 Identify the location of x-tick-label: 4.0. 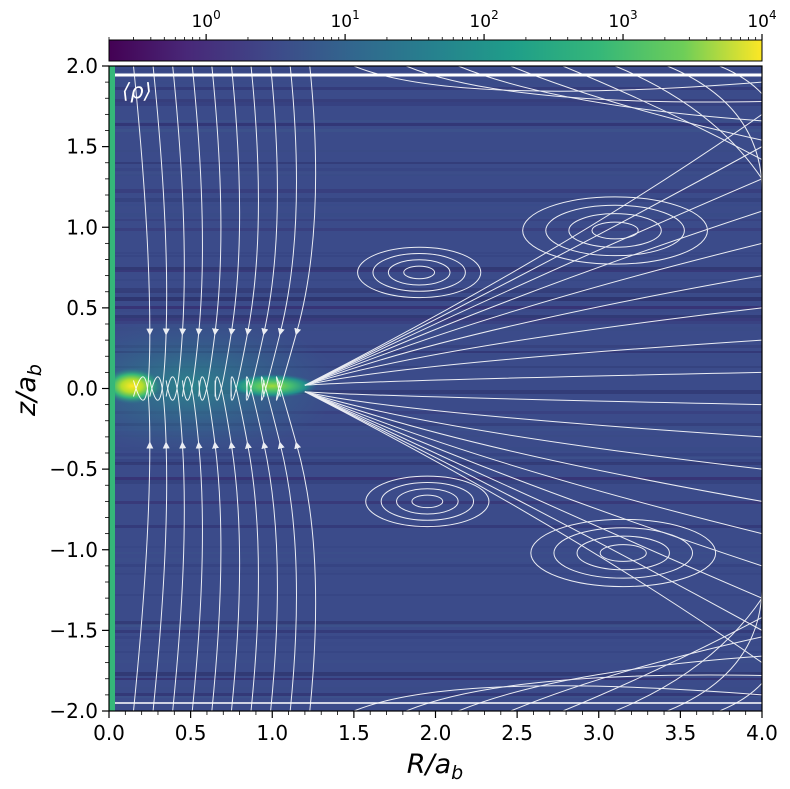
(762, 733).